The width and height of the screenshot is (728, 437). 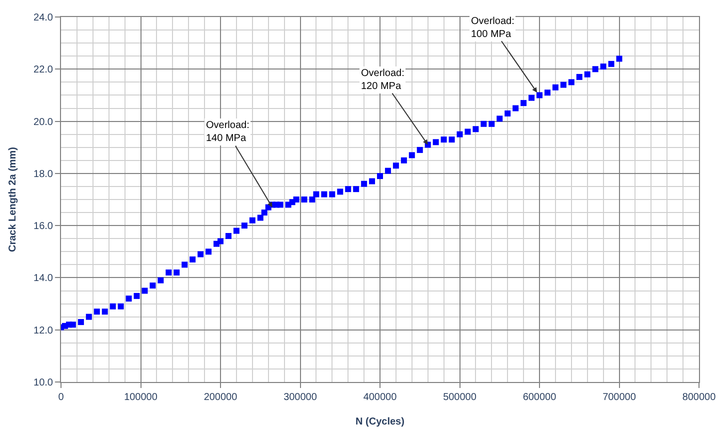 What do you see at coordinates (61, 397) in the screenshot?
I see `x-tick-label: 0` at bounding box center [61, 397].